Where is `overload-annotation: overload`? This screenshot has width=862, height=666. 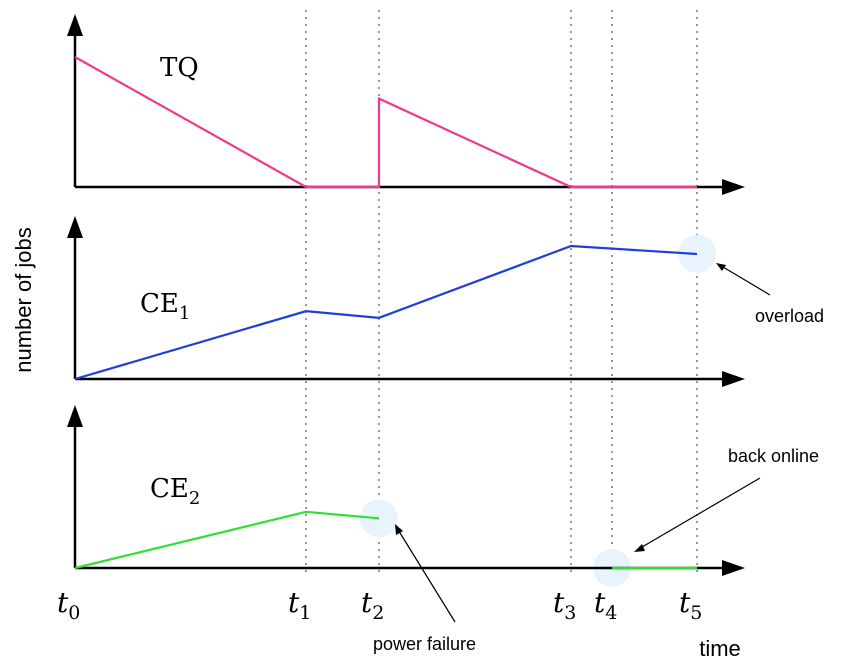
overload-annotation: overload is located at coordinates (770, 294).